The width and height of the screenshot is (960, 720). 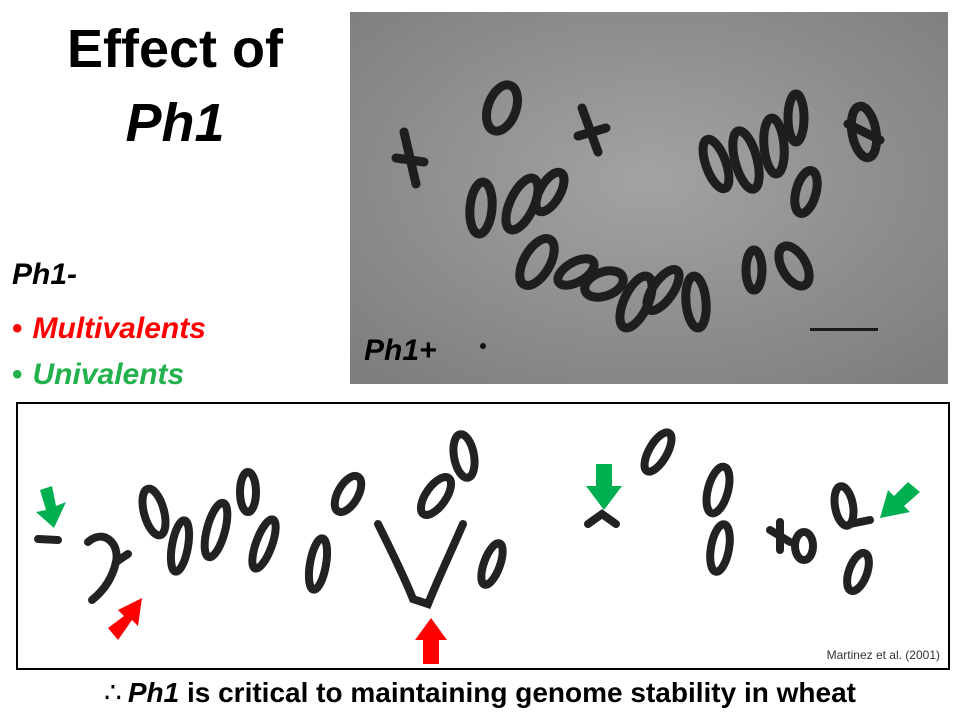 What do you see at coordinates (883, 655) in the screenshot?
I see `citation-text: Martinez et al. (2001)` at bounding box center [883, 655].